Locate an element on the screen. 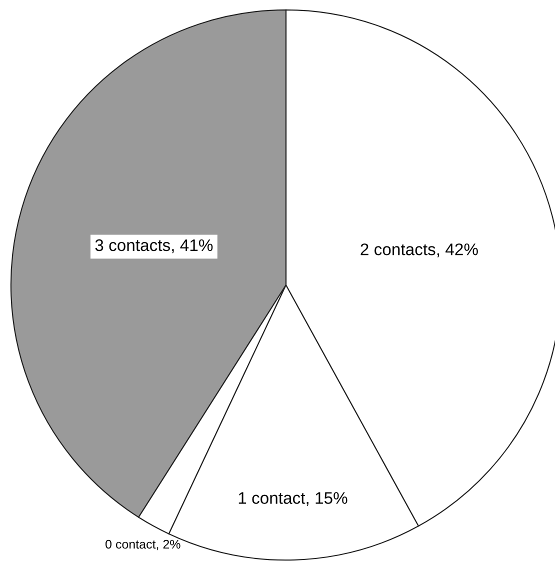 This screenshot has width=555, height=562. slice-label: 3 contacts, 41% is located at coordinates (154, 246).